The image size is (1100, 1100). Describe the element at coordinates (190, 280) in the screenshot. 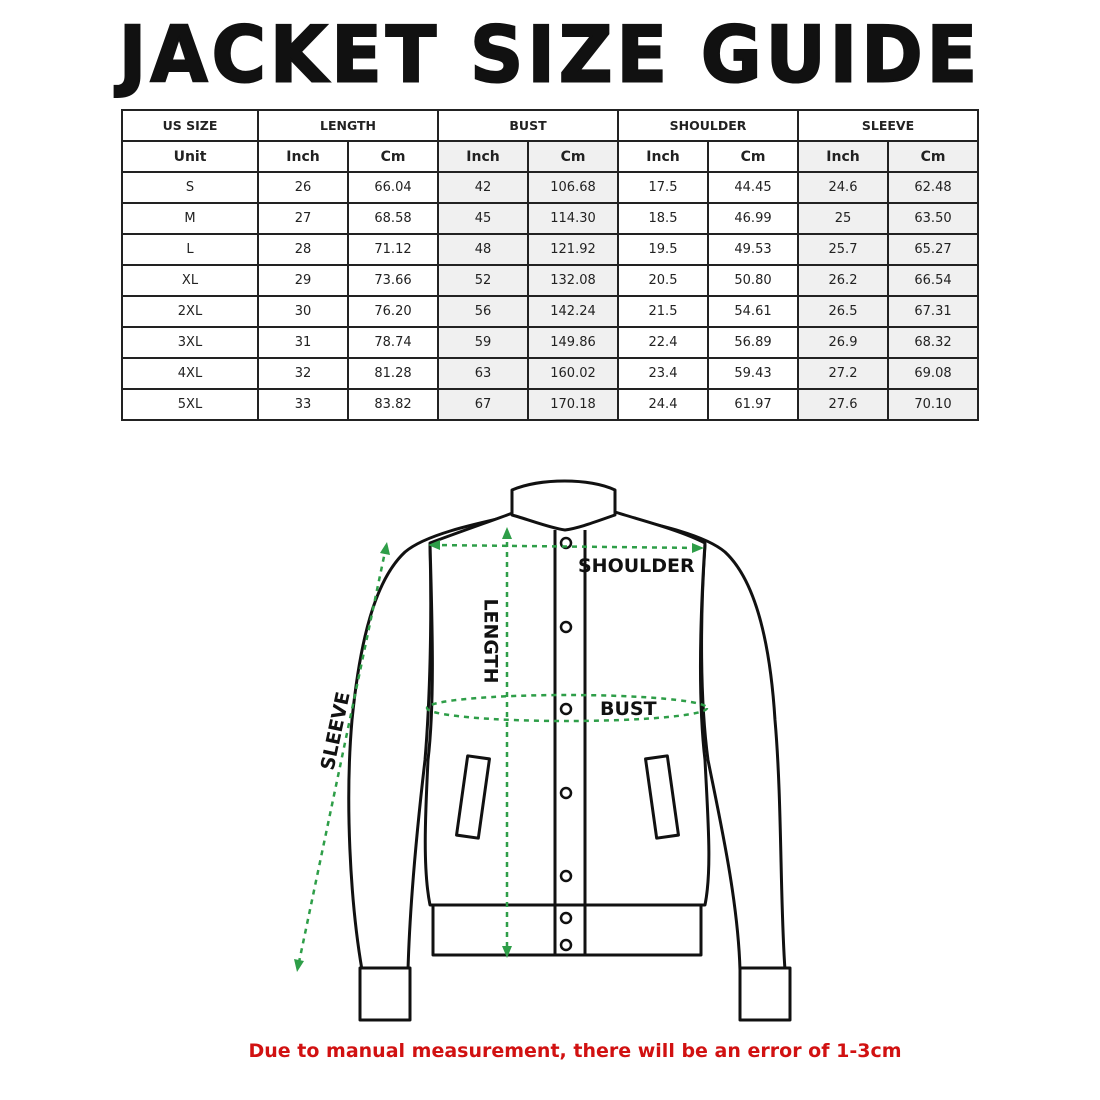

I see `size-cell: XL` at that location.